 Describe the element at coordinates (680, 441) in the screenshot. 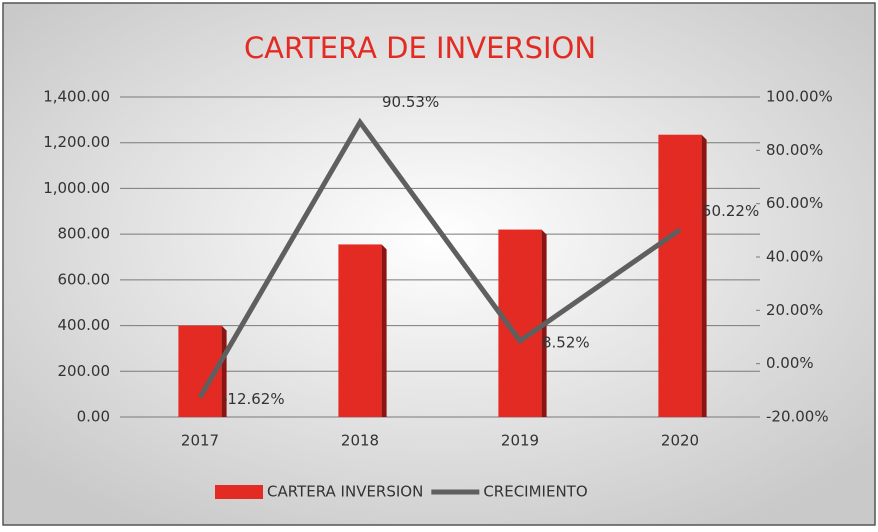

I see `x-tick-label: 2020` at that location.